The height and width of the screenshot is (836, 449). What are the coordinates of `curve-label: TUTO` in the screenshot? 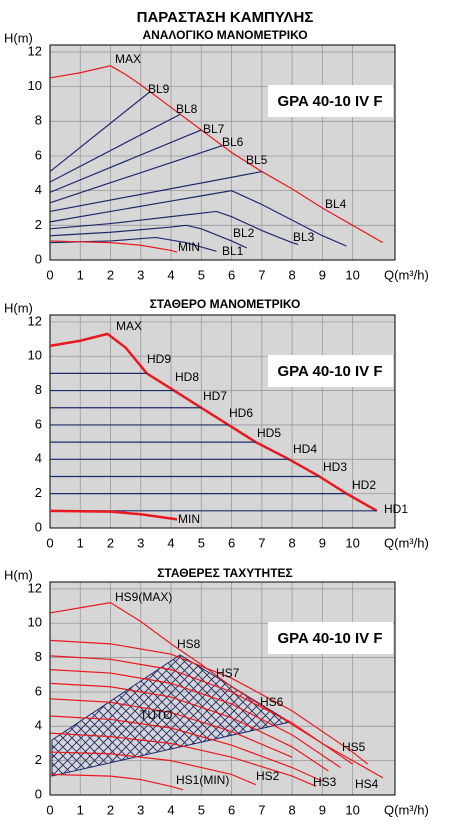 It's located at (156, 715).